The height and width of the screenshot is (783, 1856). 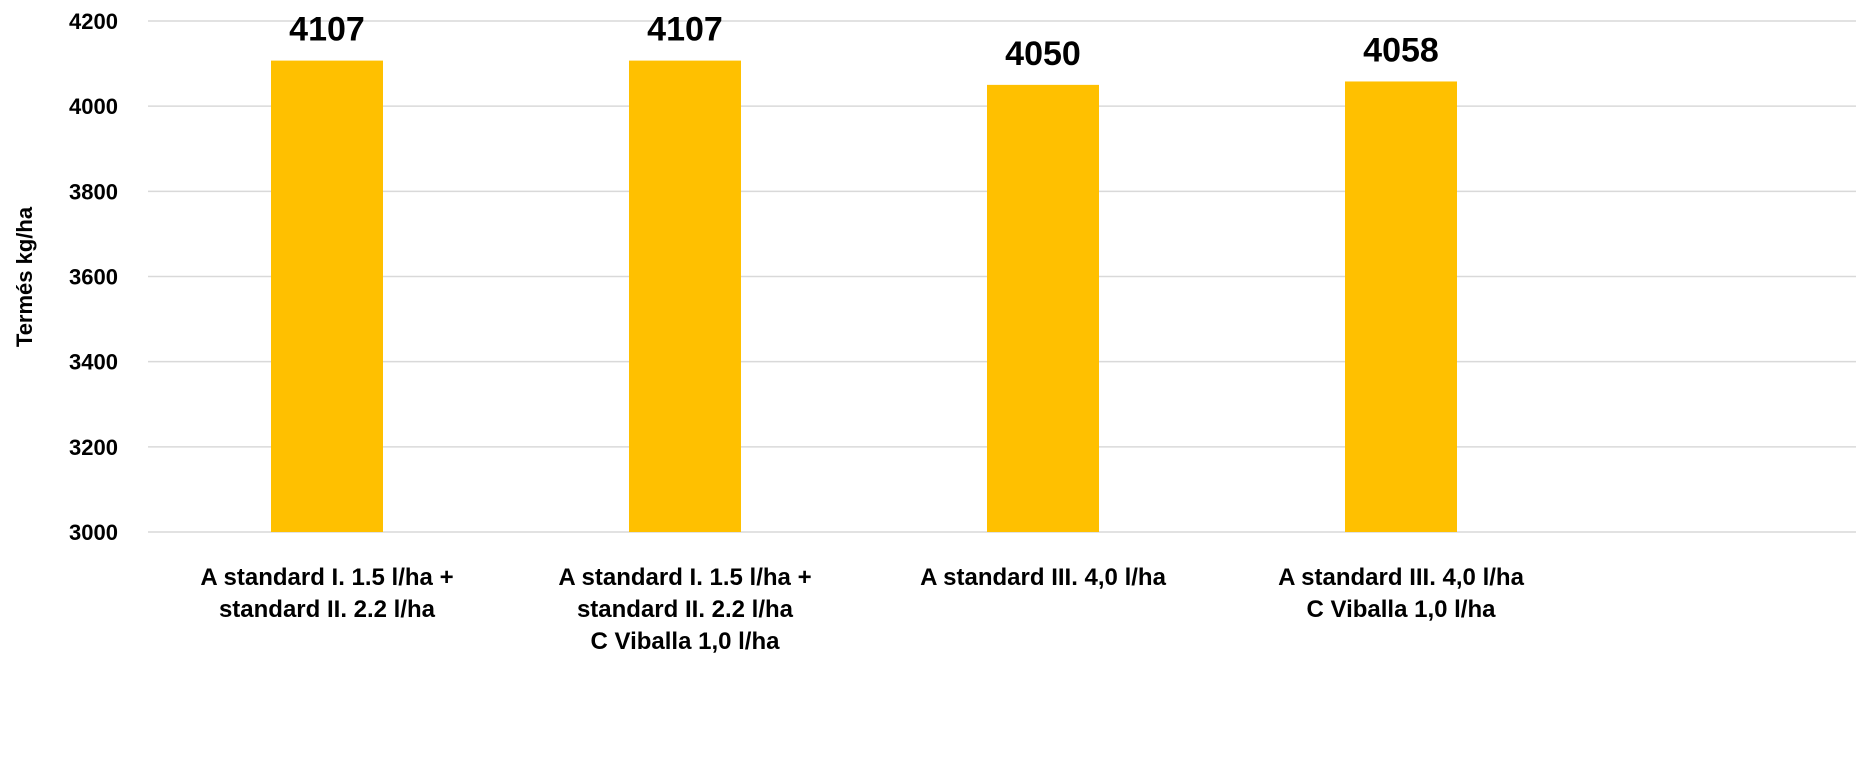 What do you see at coordinates (93, 21) in the screenshot?
I see `y-tick-label: 4200` at bounding box center [93, 21].